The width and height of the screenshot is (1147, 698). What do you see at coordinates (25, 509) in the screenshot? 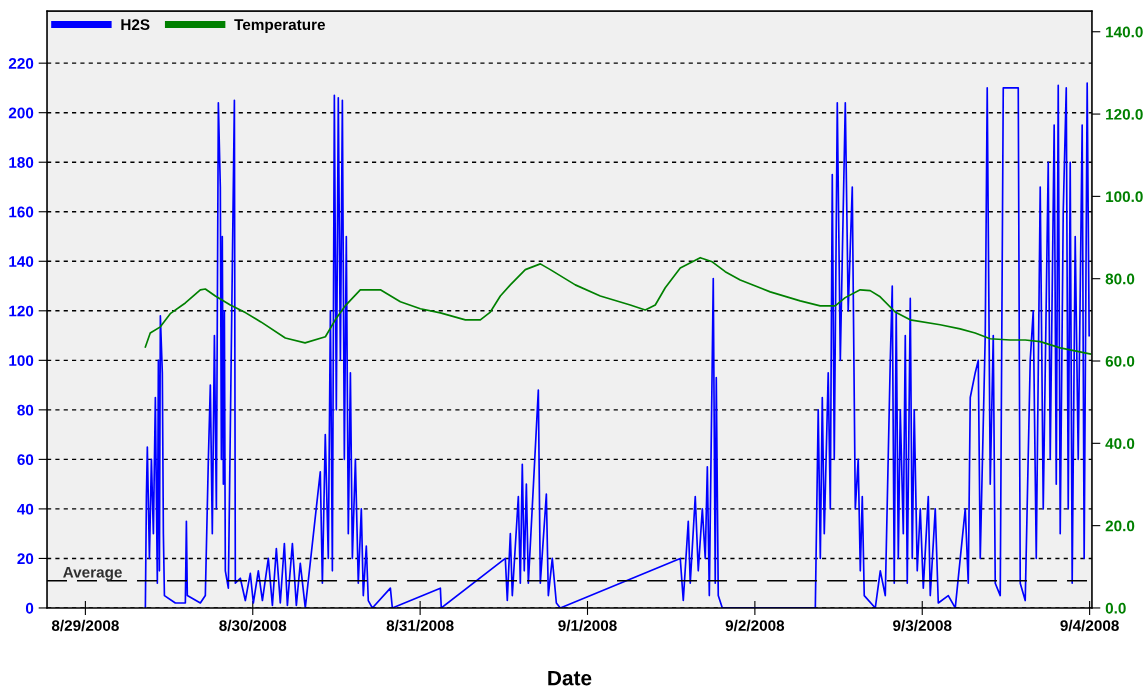
I see `y-tick-label: 40` at bounding box center [25, 509].